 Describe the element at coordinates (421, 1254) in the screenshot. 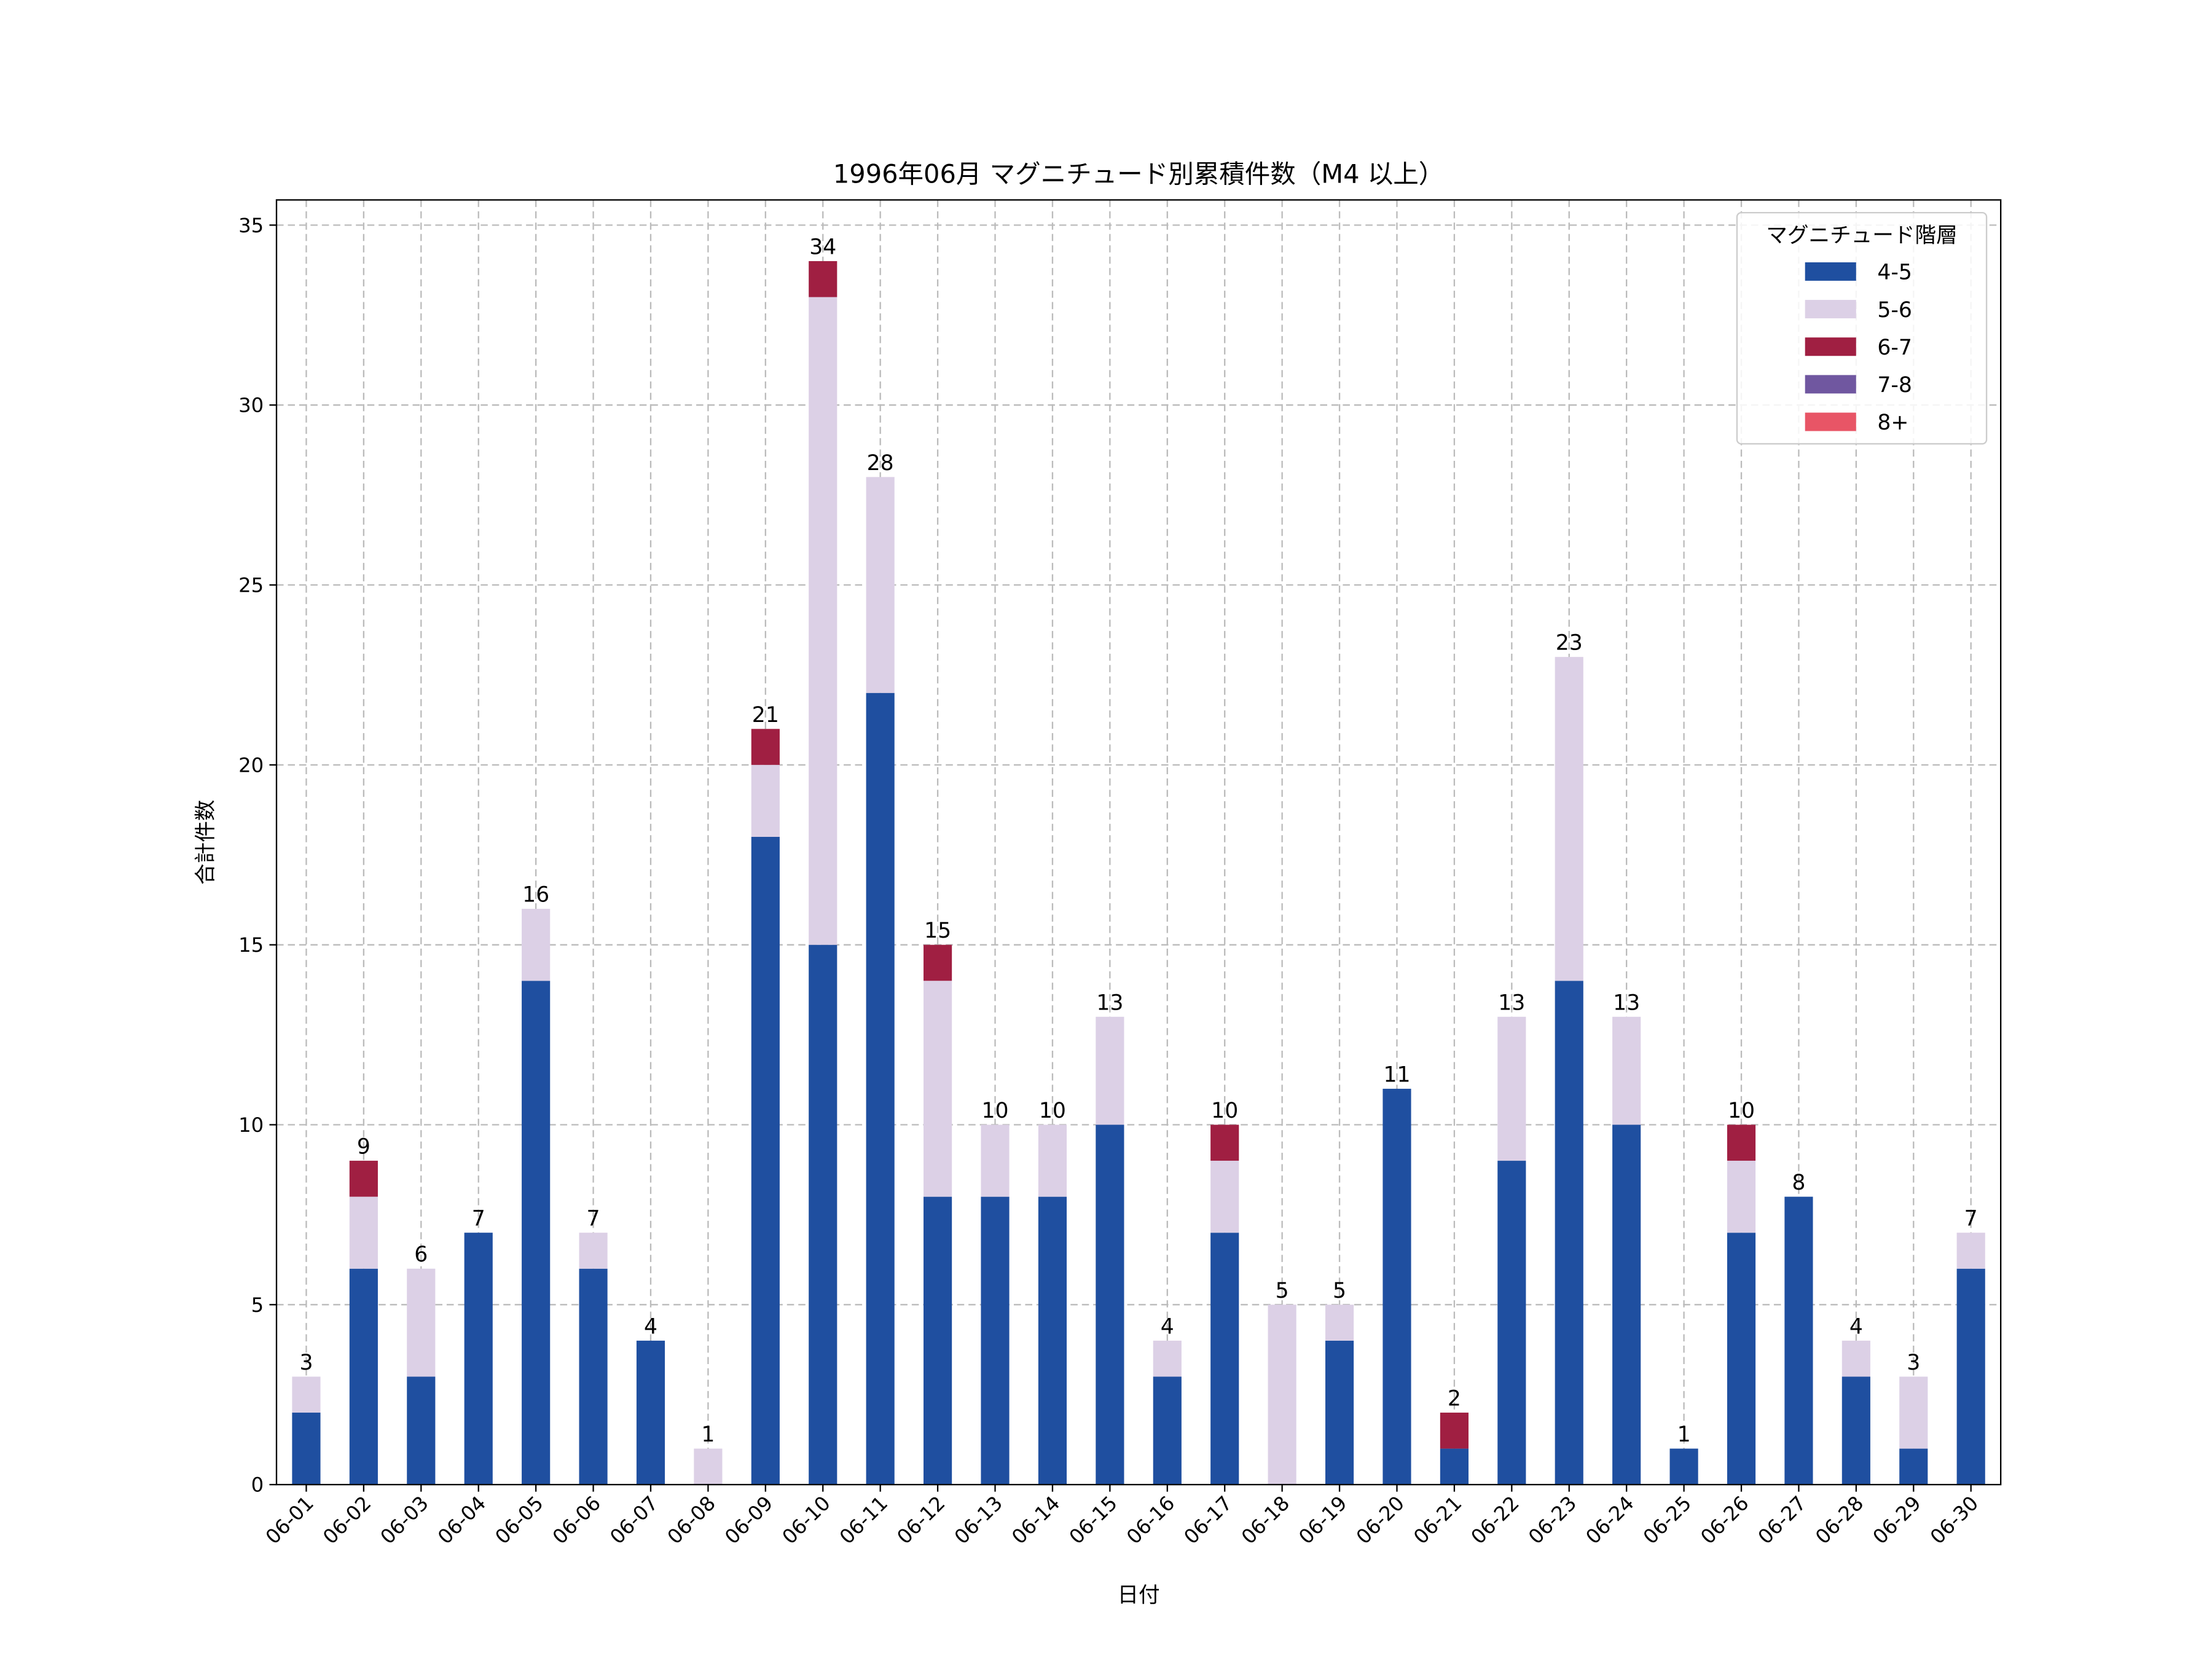

I see `total-label: 6` at that location.